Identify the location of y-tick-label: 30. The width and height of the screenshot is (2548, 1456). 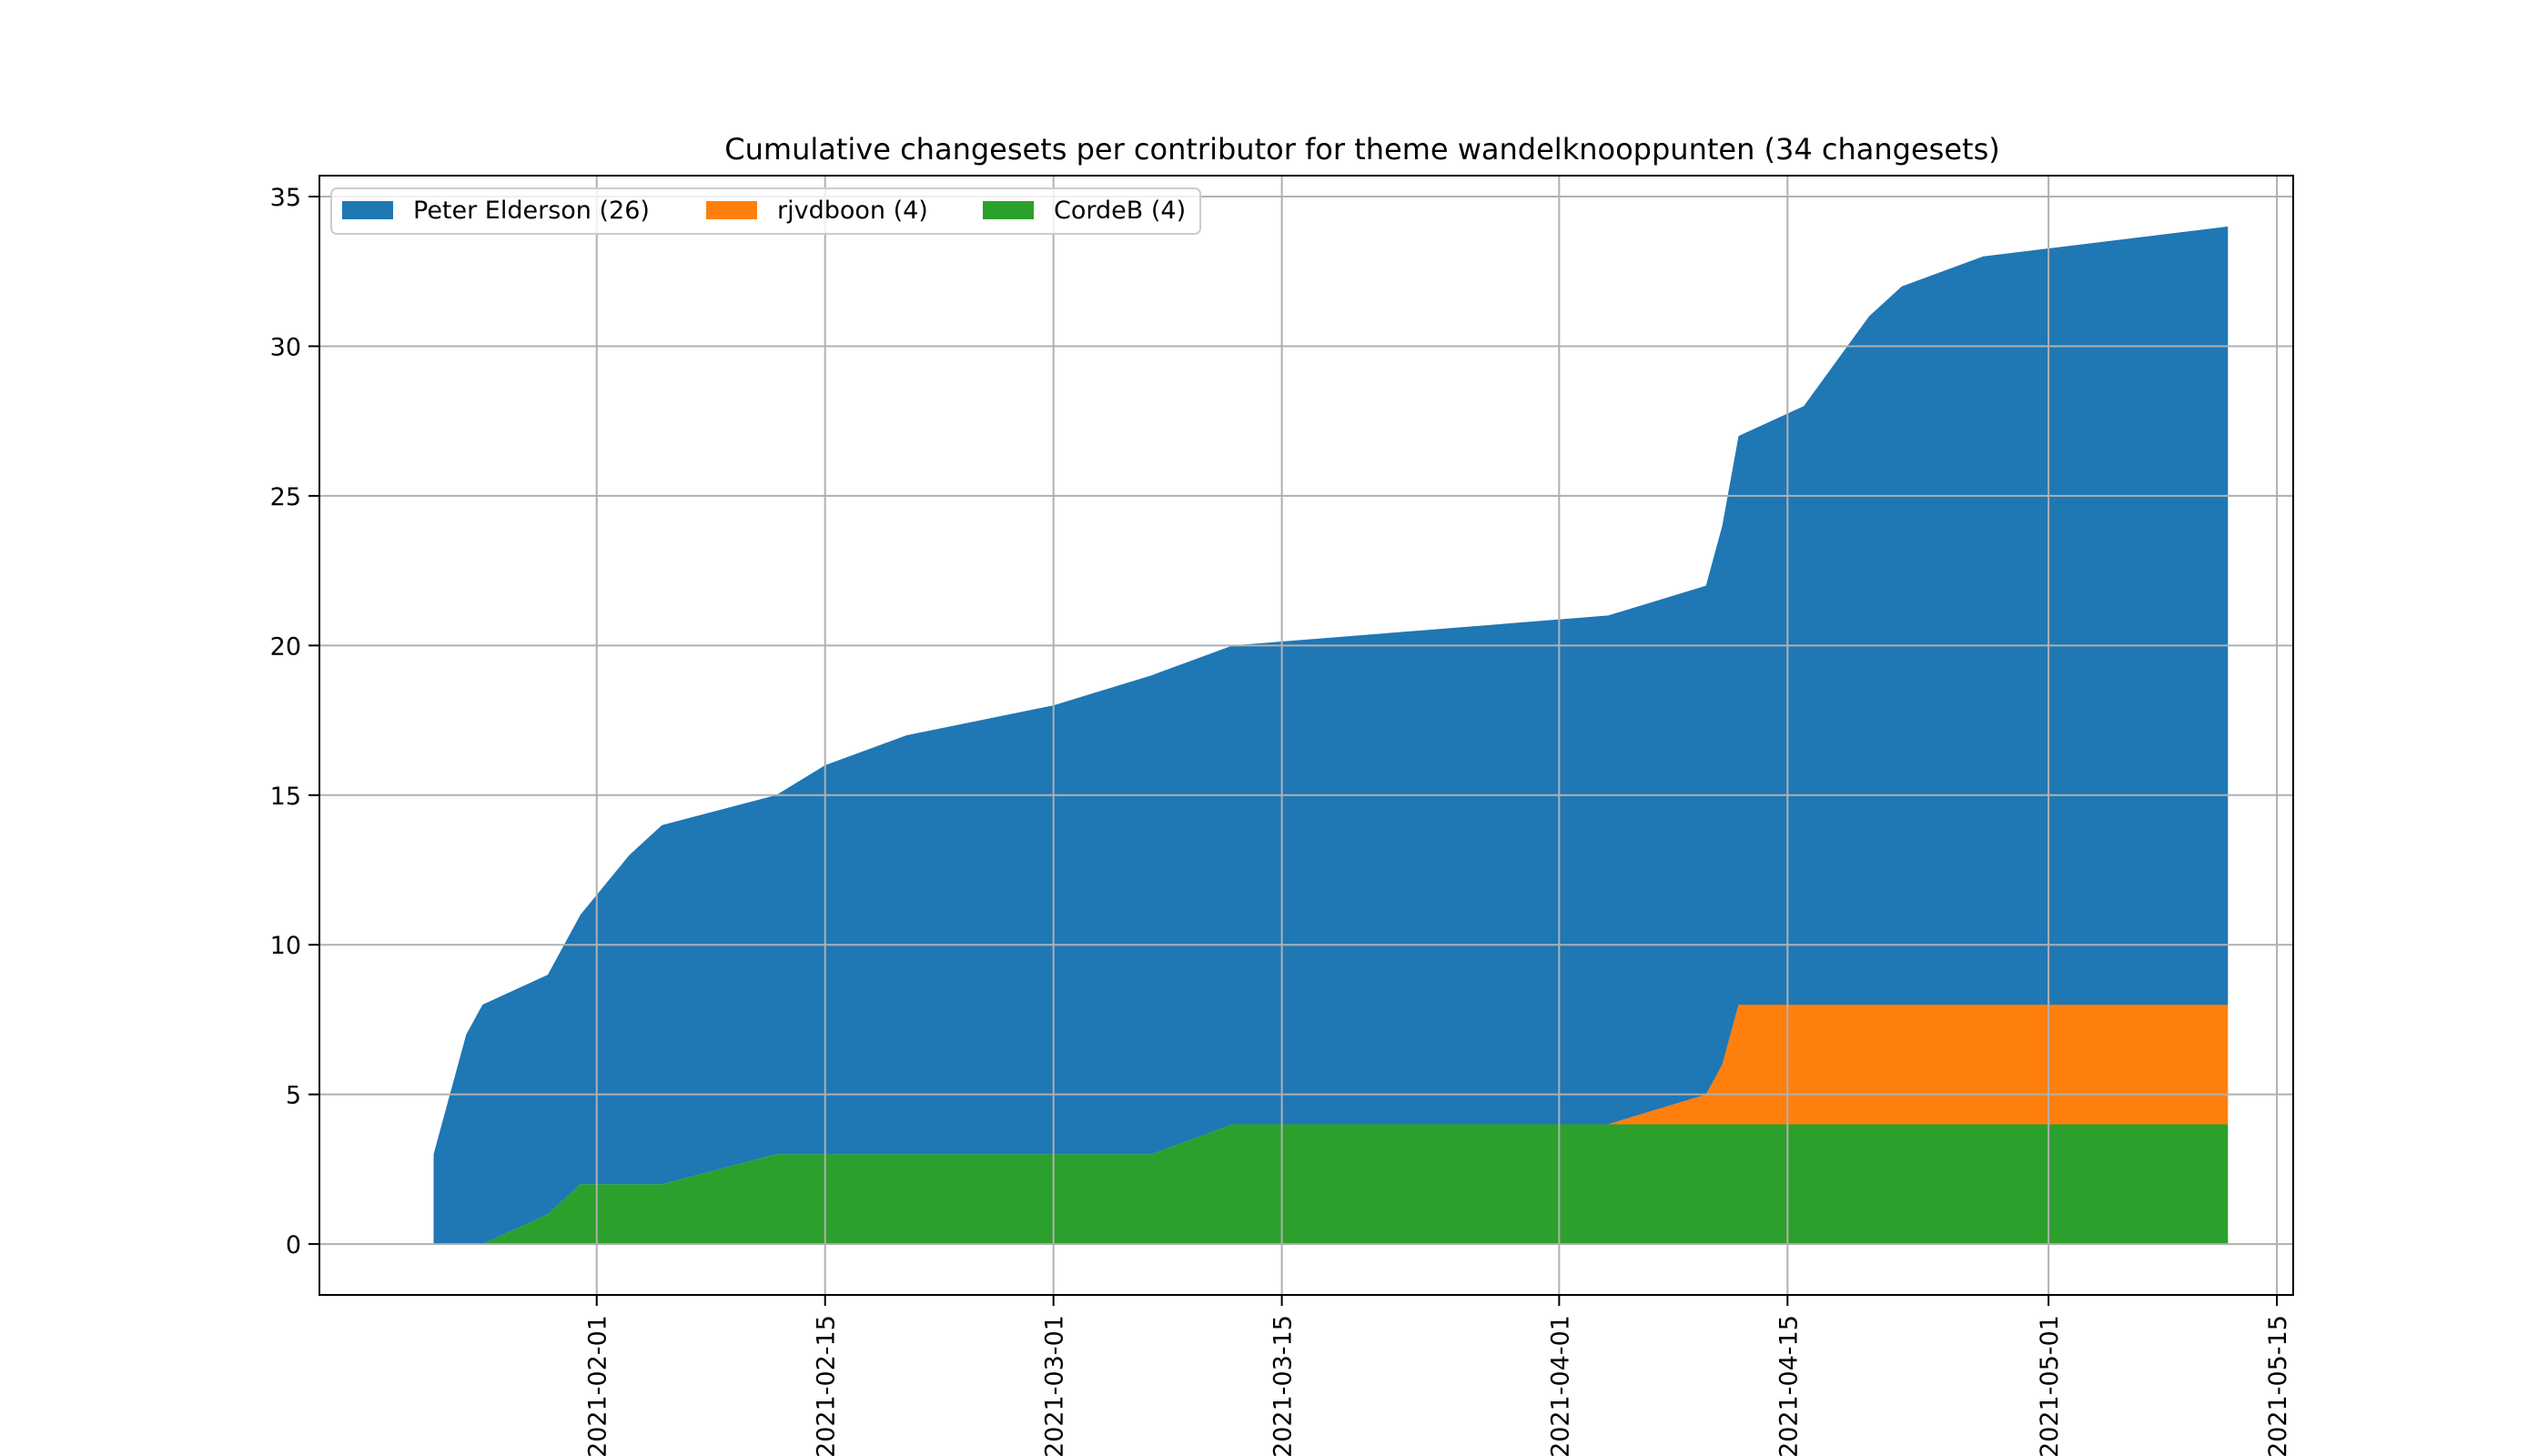
(286, 347).